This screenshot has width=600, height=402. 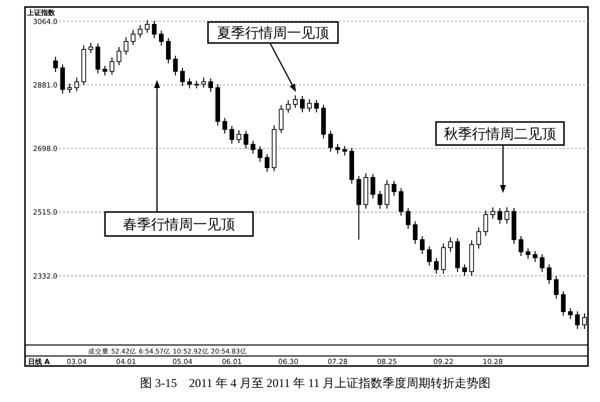 What do you see at coordinates (315, 383) in the screenshot?
I see `caption: 图 3-15 2011 年 4 月至 2011 年 11 月上证指数季度周期转折走势图` at bounding box center [315, 383].